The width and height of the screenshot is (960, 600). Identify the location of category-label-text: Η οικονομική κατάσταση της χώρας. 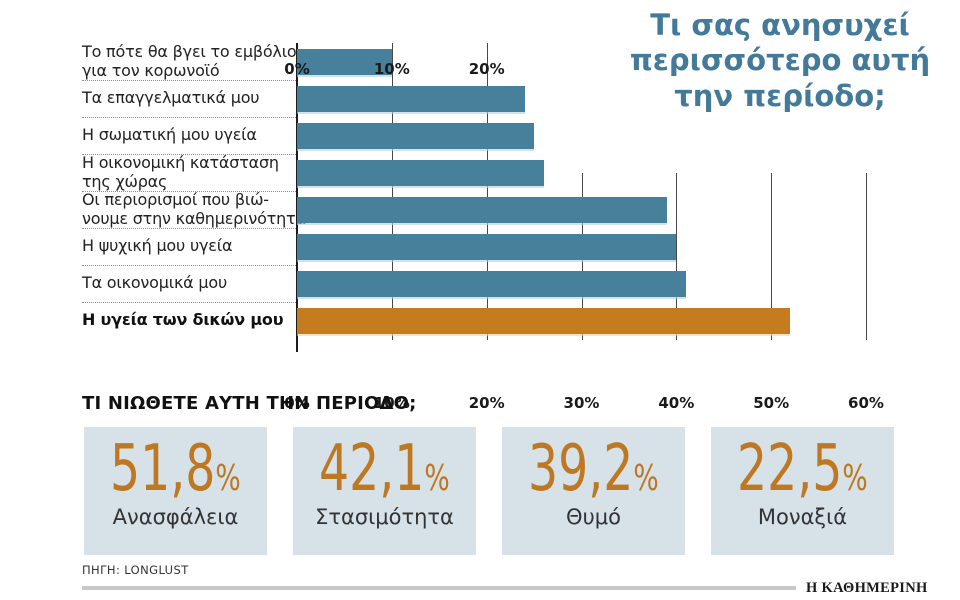
(180, 171).